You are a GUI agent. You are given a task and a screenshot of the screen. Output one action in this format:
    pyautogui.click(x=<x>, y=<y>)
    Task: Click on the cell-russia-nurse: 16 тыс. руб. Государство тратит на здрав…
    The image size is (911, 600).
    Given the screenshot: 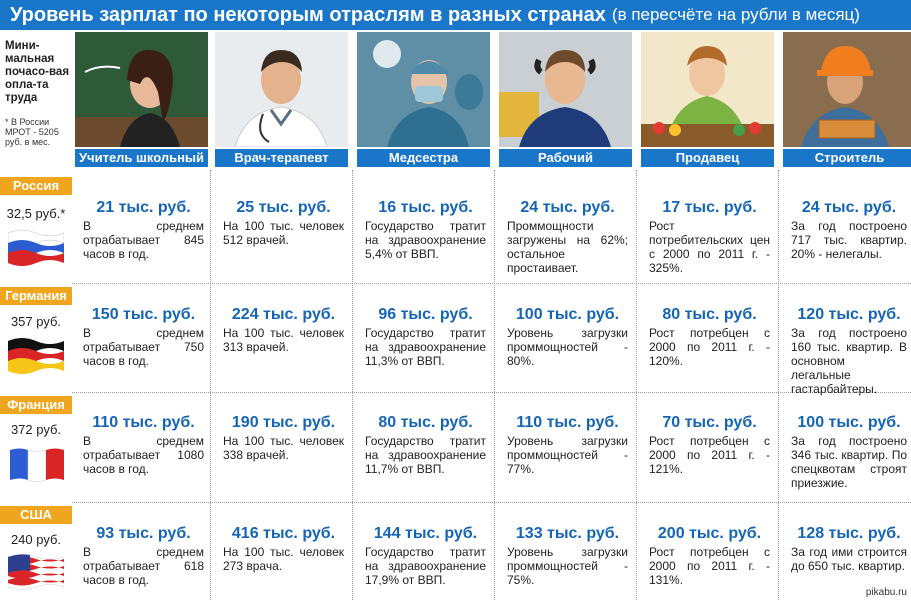 What is the action you would take?
    pyautogui.click(x=423, y=229)
    